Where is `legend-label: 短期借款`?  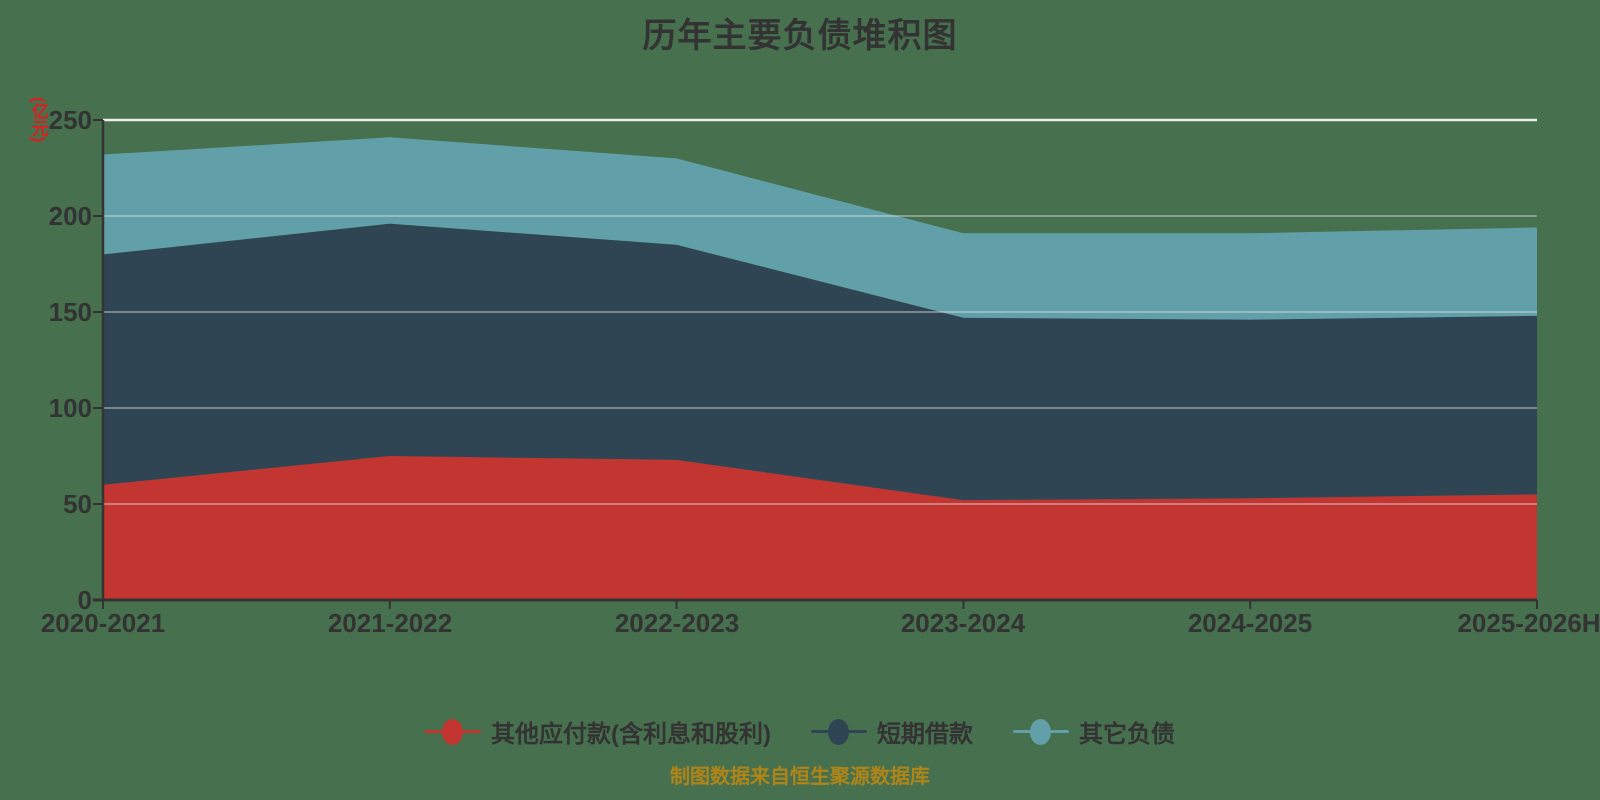 legend-label: 短期借款 is located at coordinates (924, 734).